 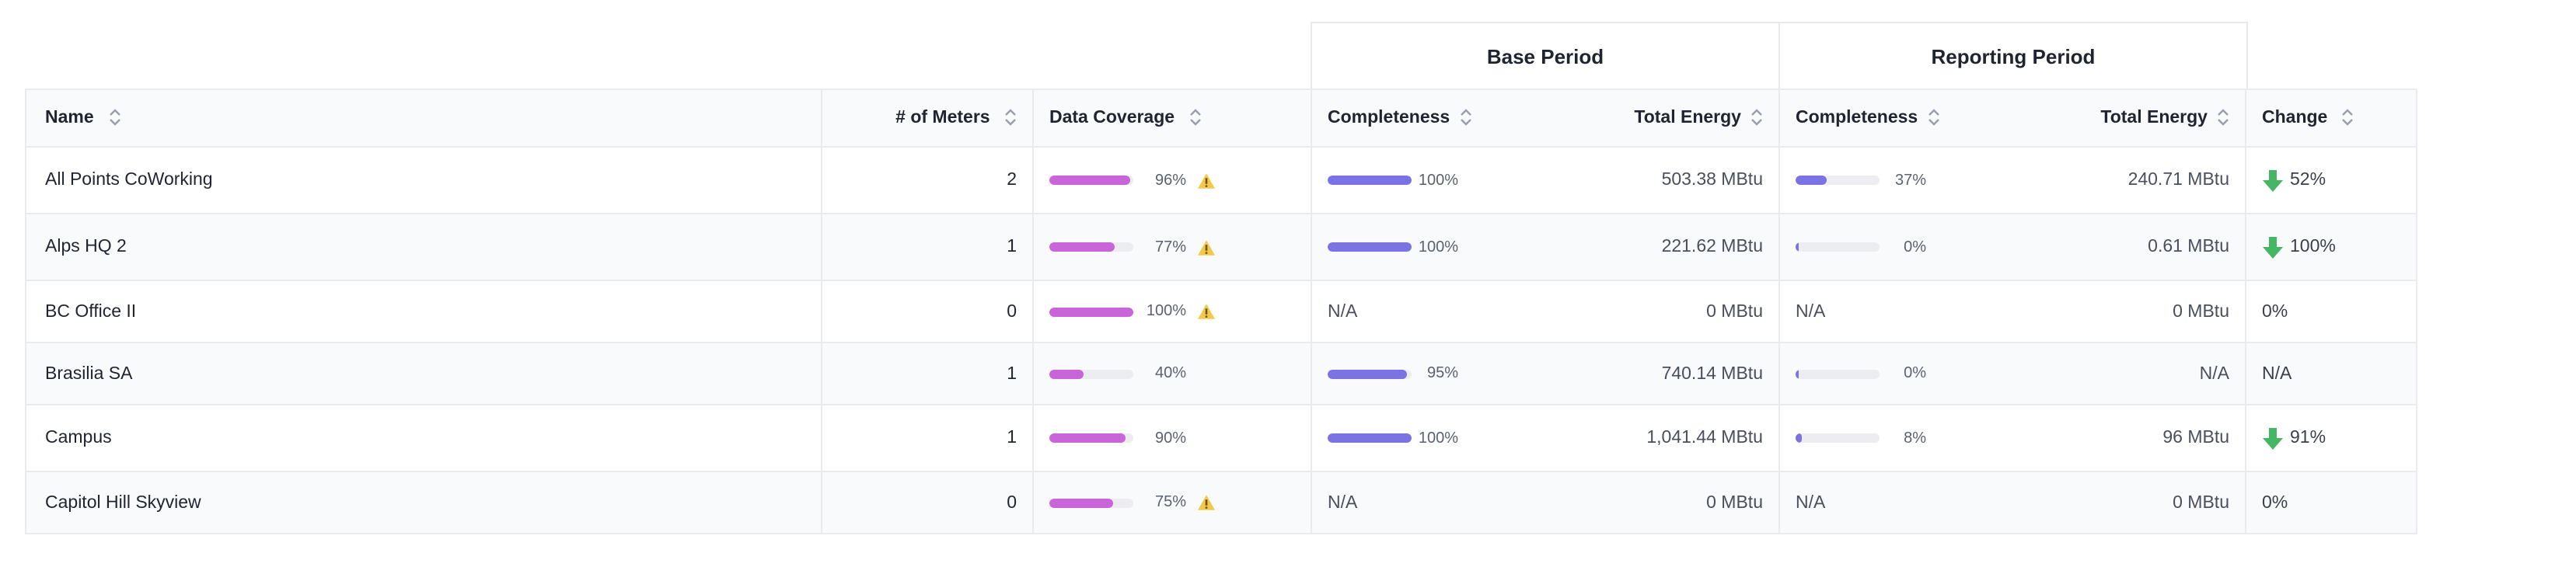 I want to click on base-completeness: 95%, so click(x=1393, y=373).